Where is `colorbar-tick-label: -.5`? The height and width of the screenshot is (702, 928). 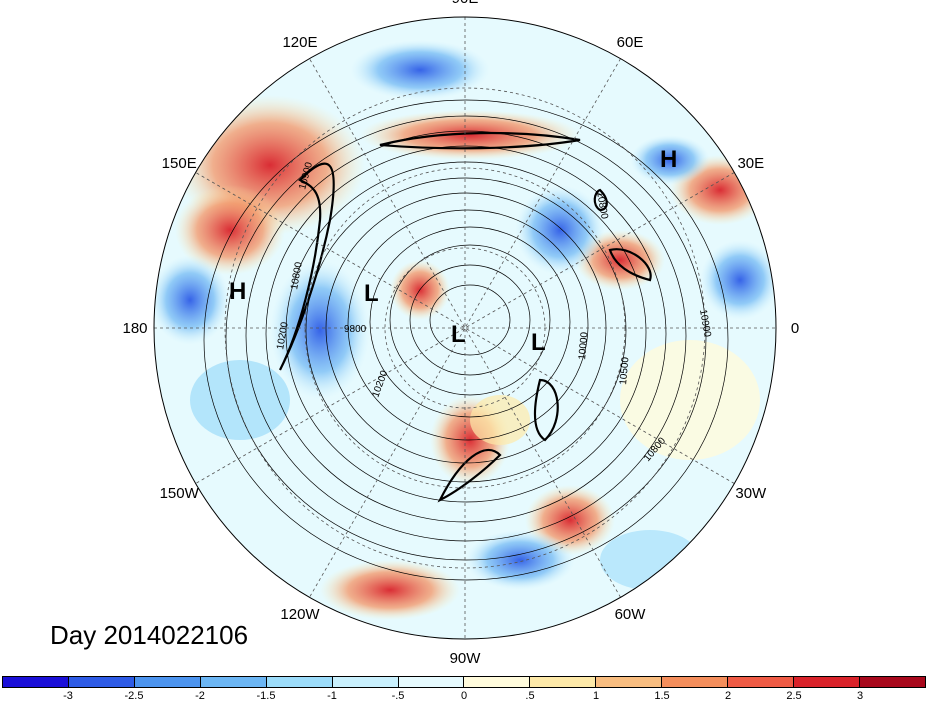
colorbar-tick-label: -.5 is located at coordinates (398, 696).